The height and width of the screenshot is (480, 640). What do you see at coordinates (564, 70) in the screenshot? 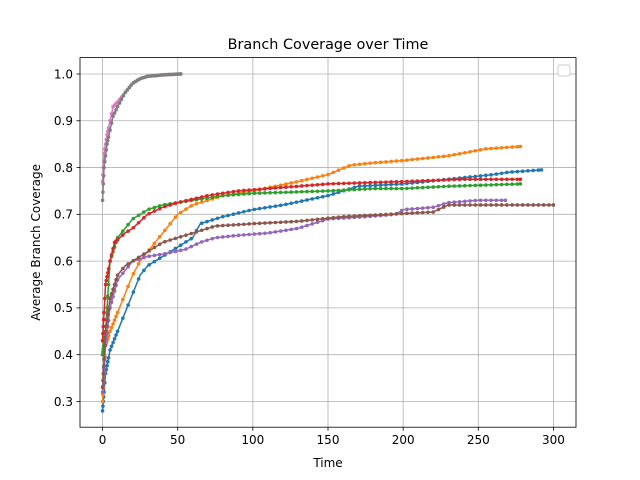
I see `legend-box` at bounding box center [564, 70].